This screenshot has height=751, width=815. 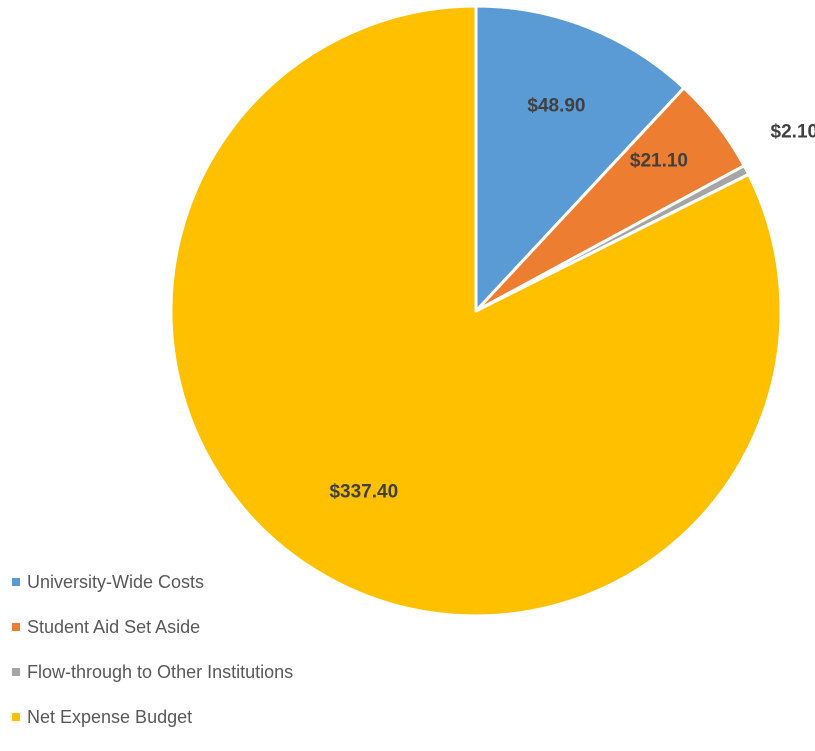 What do you see at coordinates (114, 626) in the screenshot?
I see `legend-label: Student Aid Set Aside` at bounding box center [114, 626].